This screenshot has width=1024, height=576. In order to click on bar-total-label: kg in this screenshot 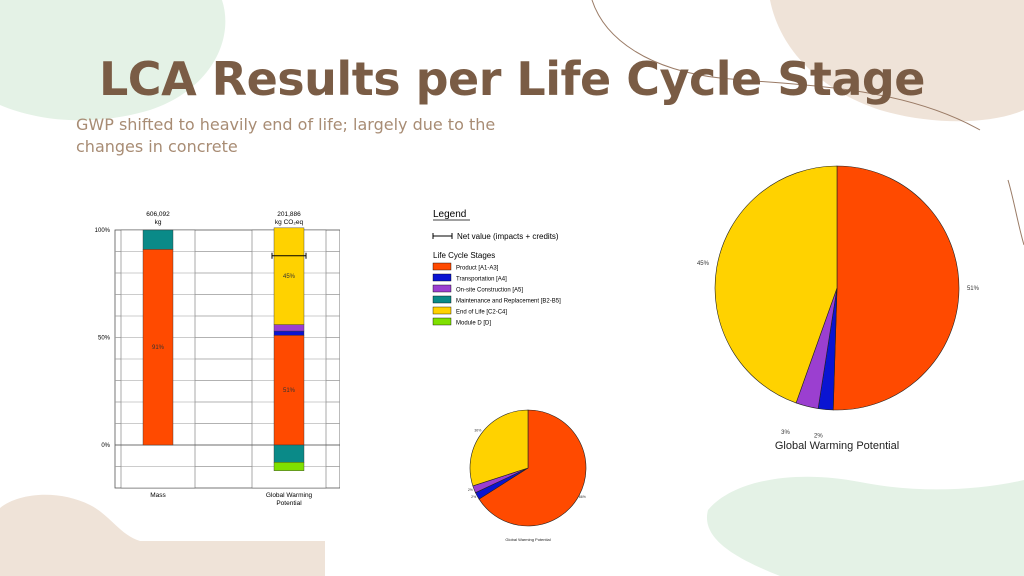, I will do `click(158, 222)`.